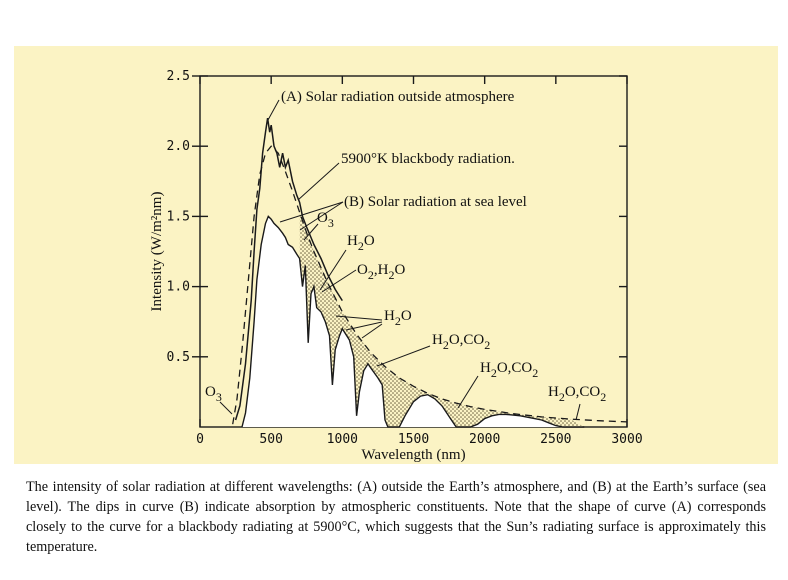 The image size is (788, 580). I want to click on y-tick-label: 1.0, so click(178, 287).